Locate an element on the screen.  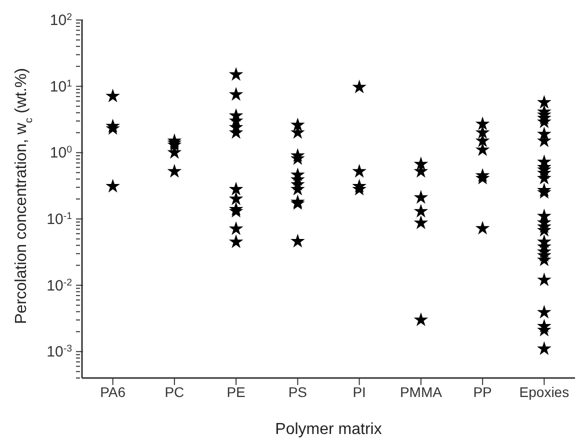
y-tick-label: 10$^{-2}$ is located at coordinates (59, 285).